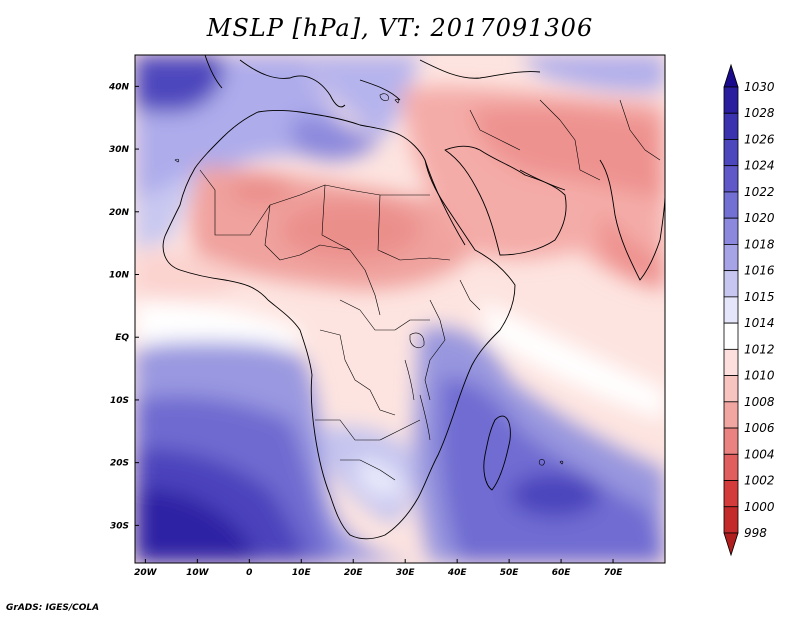  Describe the element at coordinates (759, 192) in the screenshot. I see `colorbar-label: 1022` at that location.